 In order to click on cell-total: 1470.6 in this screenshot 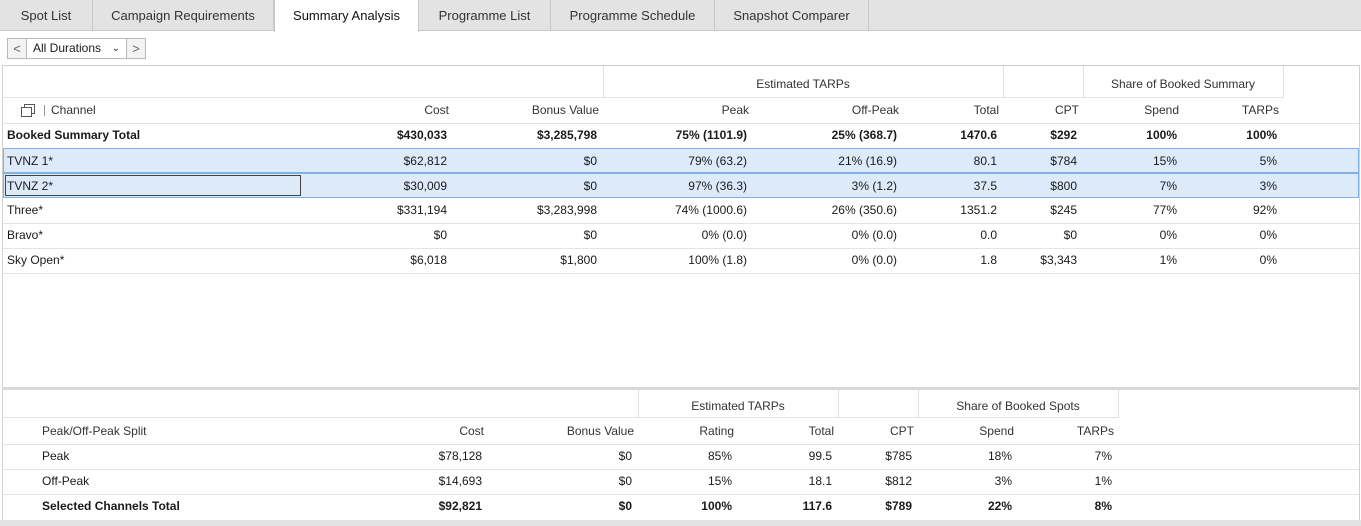, I will do `click(978, 135)`.